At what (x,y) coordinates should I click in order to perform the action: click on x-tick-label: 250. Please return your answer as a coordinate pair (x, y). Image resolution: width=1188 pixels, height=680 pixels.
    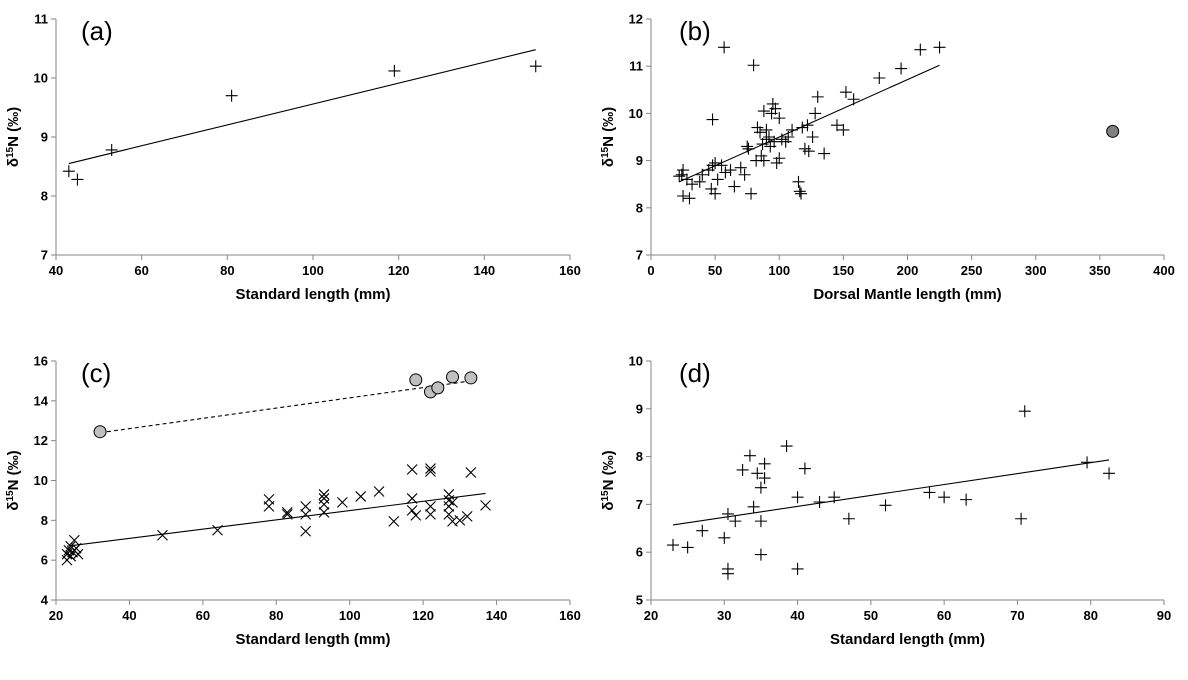
    Looking at the image, I should click on (972, 270).